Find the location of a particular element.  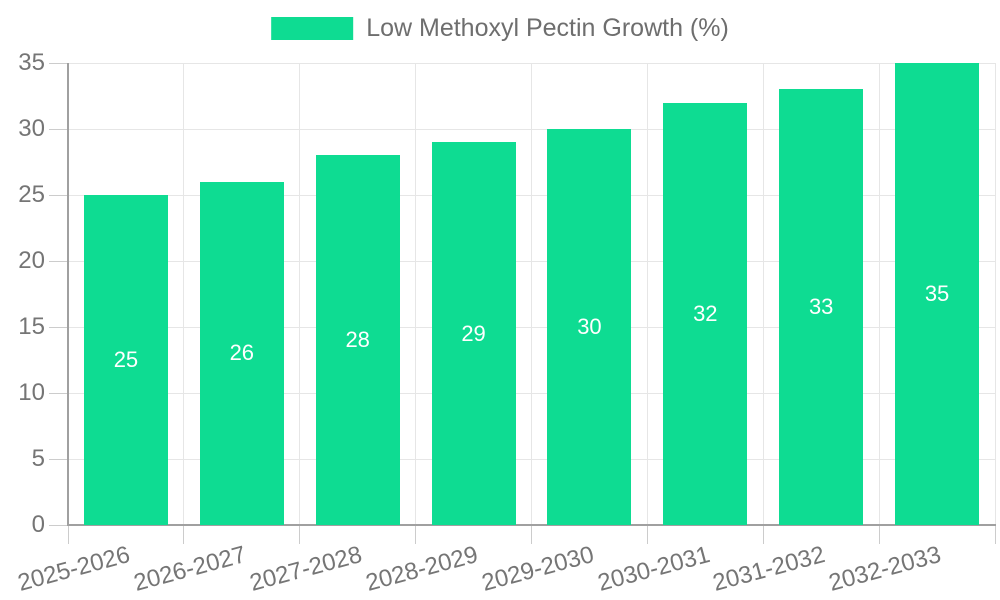

x-category-label-text: 2030-2031 is located at coordinates (653, 569).